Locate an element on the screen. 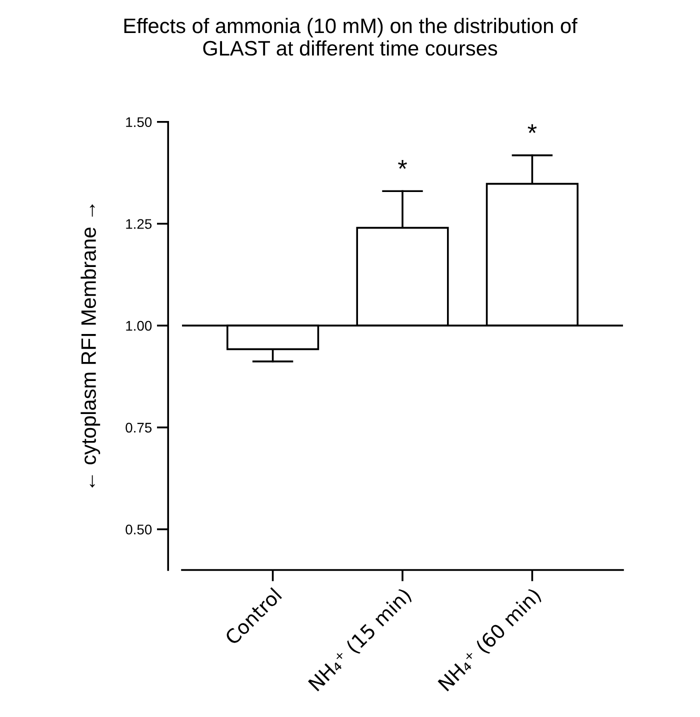 The height and width of the screenshot is (717, 700). y-tick-label: 1.50 is located at coordinates (139, 122).